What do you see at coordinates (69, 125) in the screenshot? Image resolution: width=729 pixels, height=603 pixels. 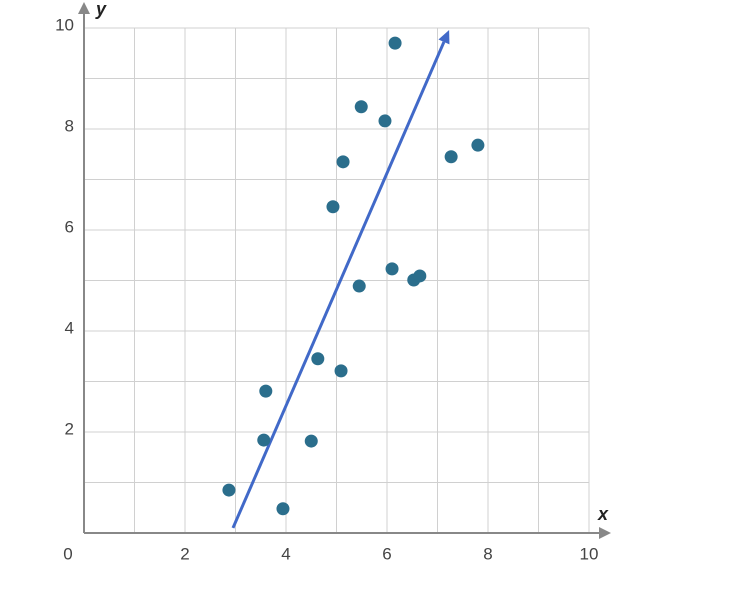 I see `y-tick-label: 8` at bounding box center [69, 125].